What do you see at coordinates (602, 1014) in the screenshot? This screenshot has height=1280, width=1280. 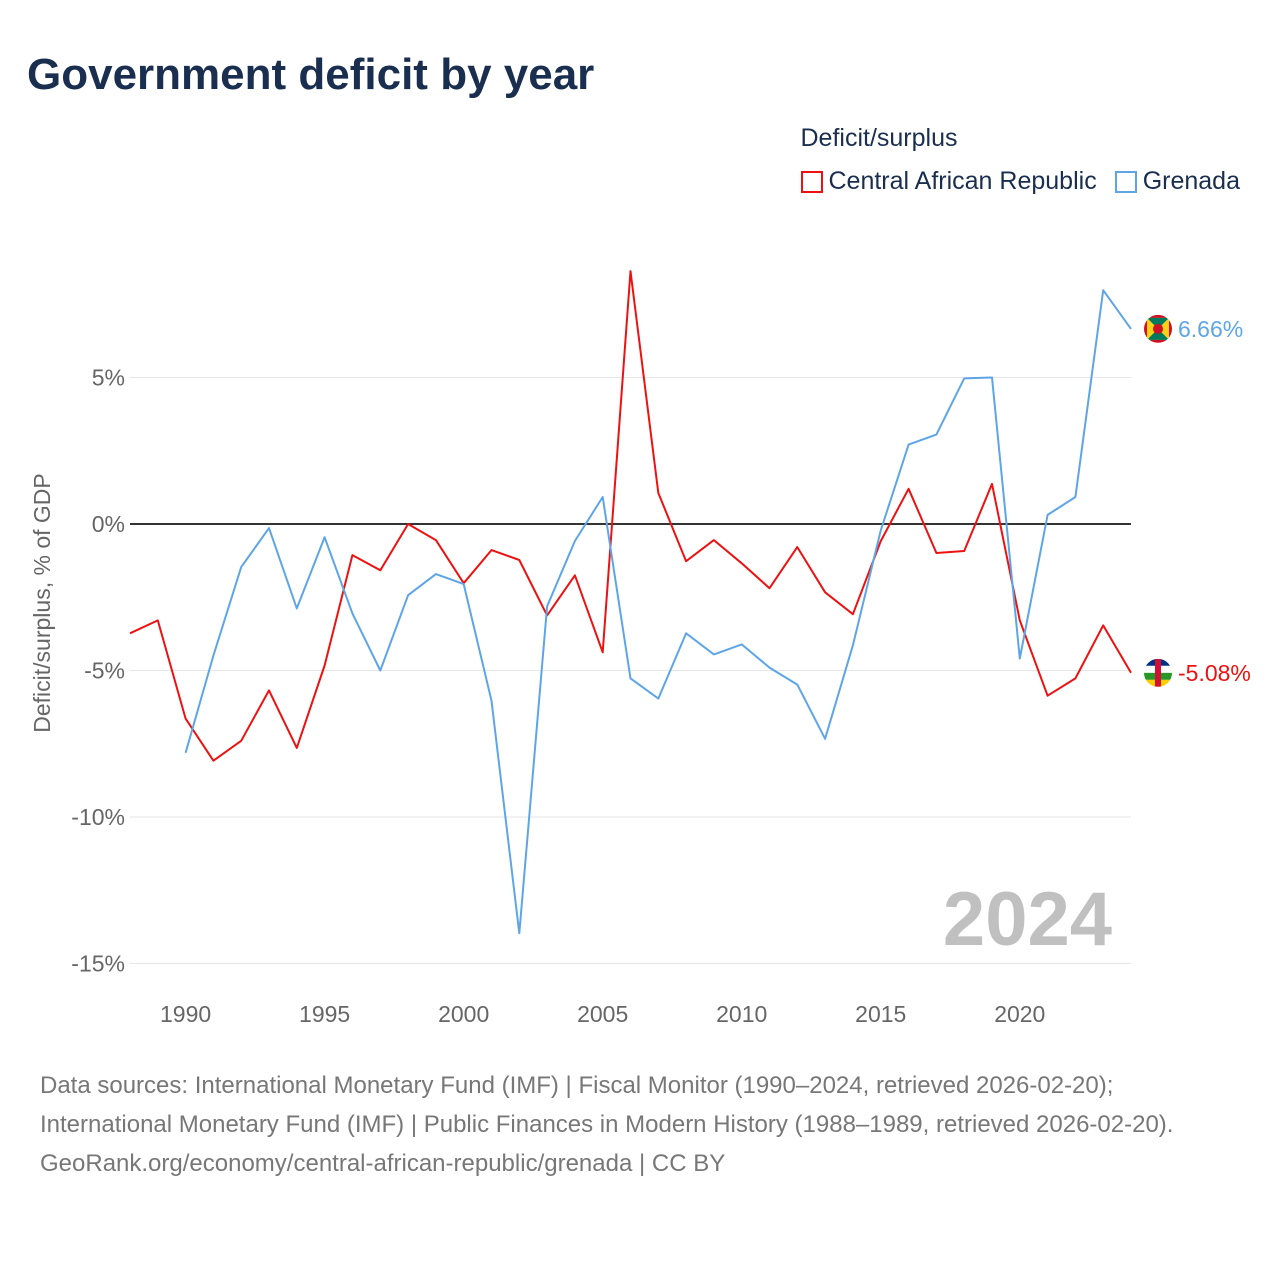 I see `x-tick-label: 2005` at bounding box center [602, 1014].